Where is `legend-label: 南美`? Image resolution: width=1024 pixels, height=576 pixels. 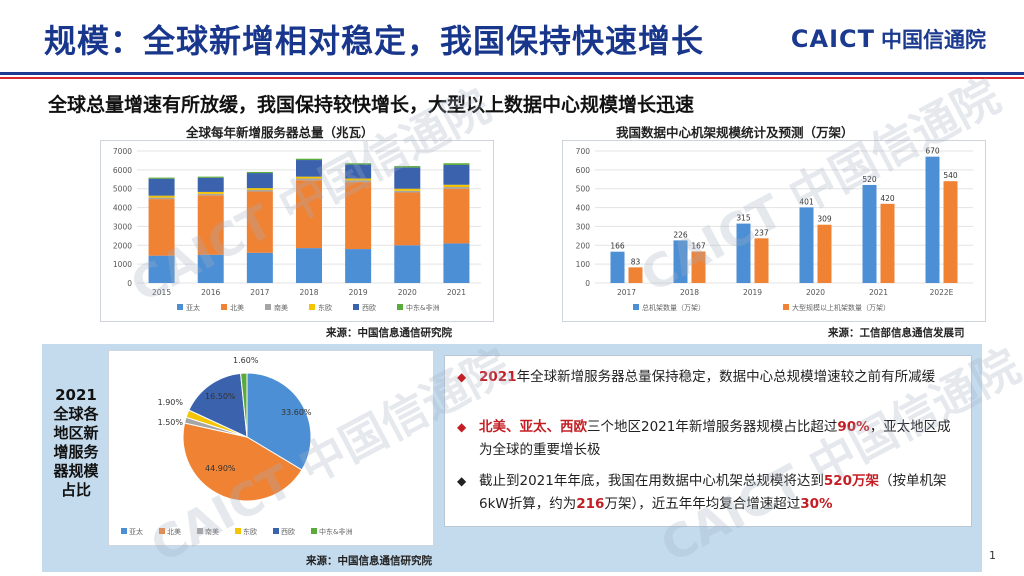
legend-label: 南美 is located at coordinates (212, 531).